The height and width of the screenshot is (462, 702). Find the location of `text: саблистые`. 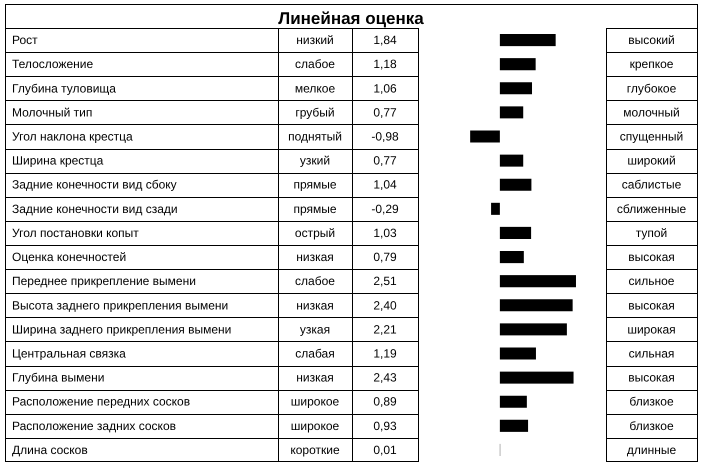

text: саблистые is located at coordinates (652, 185).